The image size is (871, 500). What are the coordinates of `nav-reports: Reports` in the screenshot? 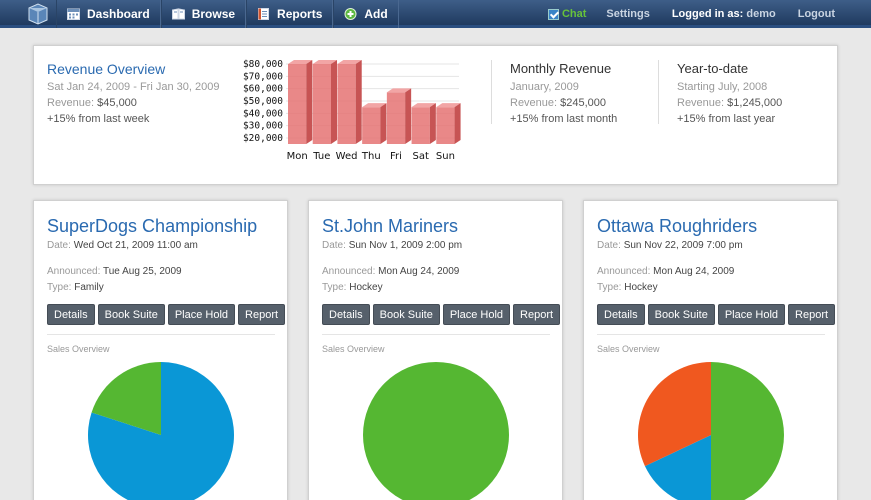 It's located at (290, 14).